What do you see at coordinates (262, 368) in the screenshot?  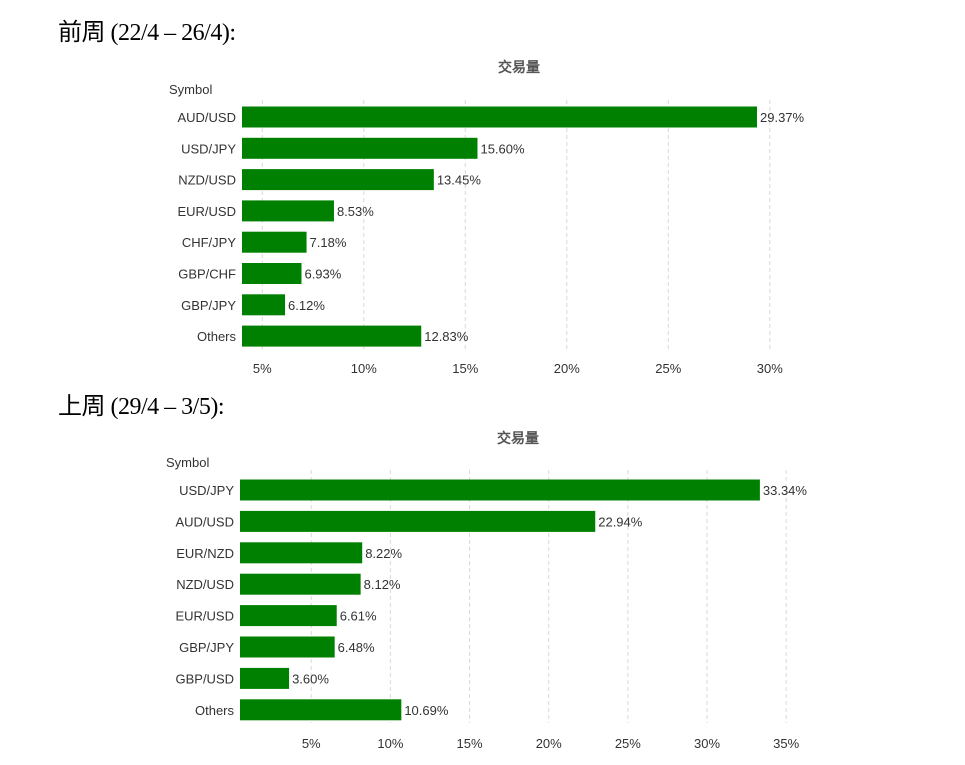 I see `prev-x-tick-label: 5%` at bounding box center [262, 368].